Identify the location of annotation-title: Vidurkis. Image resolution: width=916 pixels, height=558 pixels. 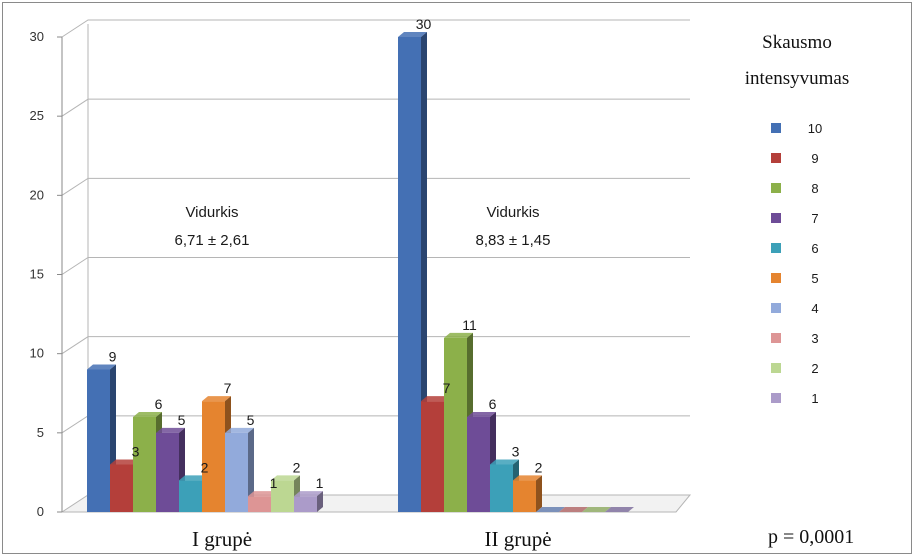
(211, 212).